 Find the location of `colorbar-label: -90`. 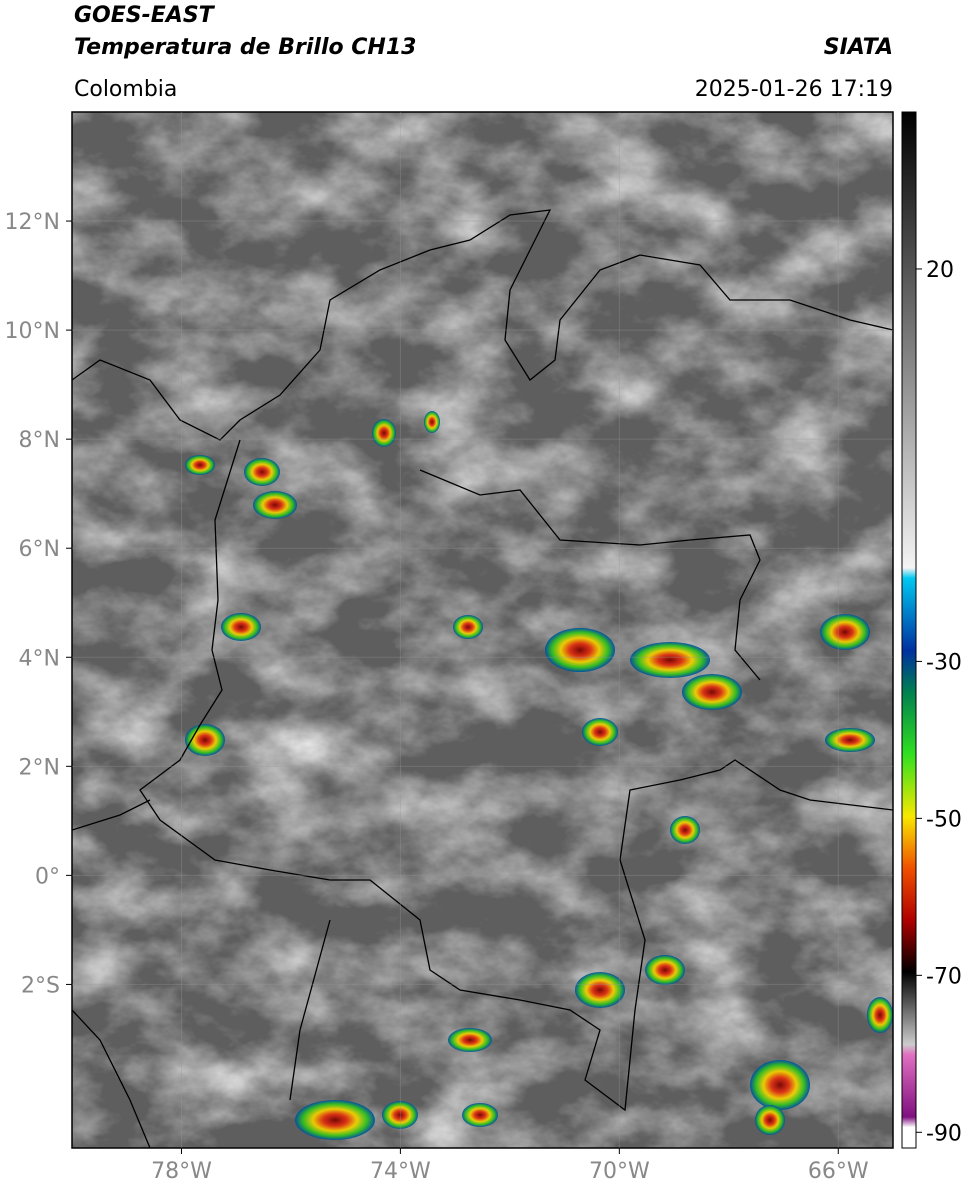

colorbar-label: -90 is located at coordinates (944, 1133).